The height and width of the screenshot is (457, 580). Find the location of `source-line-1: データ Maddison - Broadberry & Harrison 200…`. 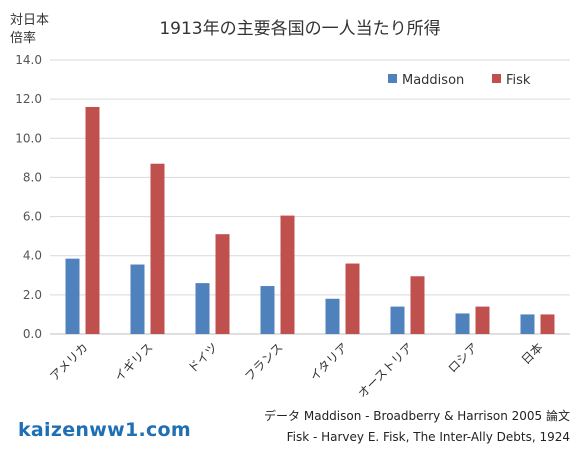

source-line-1: データ Maddison - Broadberry & Harrison 200… is located at coordinates (417, 416).